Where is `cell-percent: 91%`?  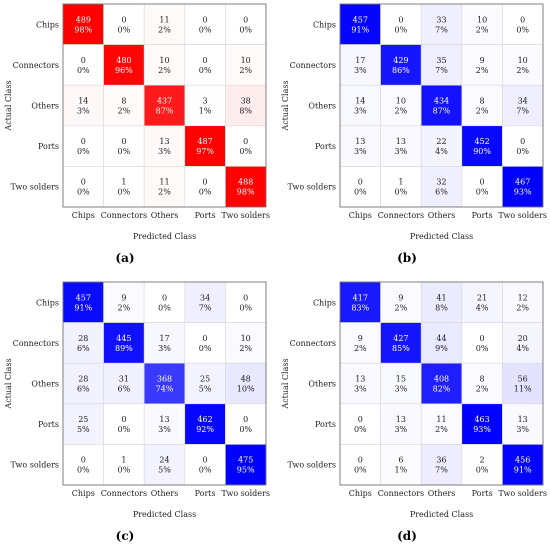 cell-percent: 91% is located at coordinates (360, 29).